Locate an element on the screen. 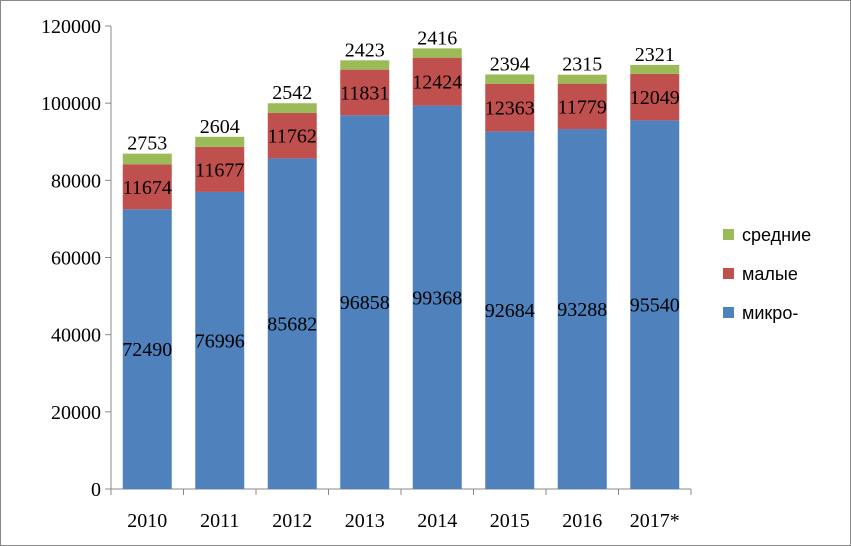  data-label: 2321 is located at coordinates (655, 55).